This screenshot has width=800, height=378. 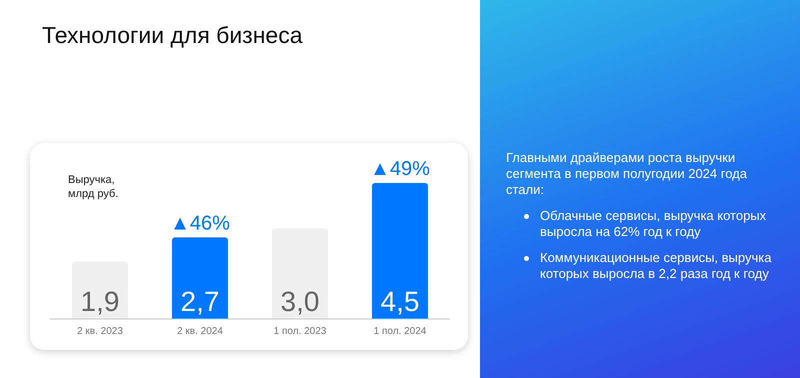 What do you see at coordinates (300, 301) in the screenshot?
I see `data-label: 3,0` at bounding box center [300, 301].